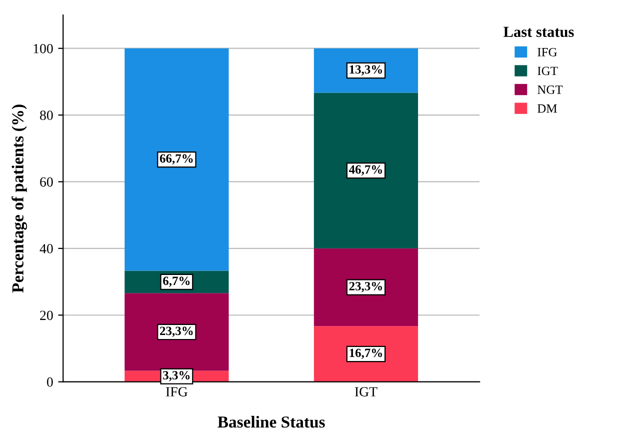 This screenshot has width=631, height=429. I want to click on data-label: 16,7%, so click(366, 353).